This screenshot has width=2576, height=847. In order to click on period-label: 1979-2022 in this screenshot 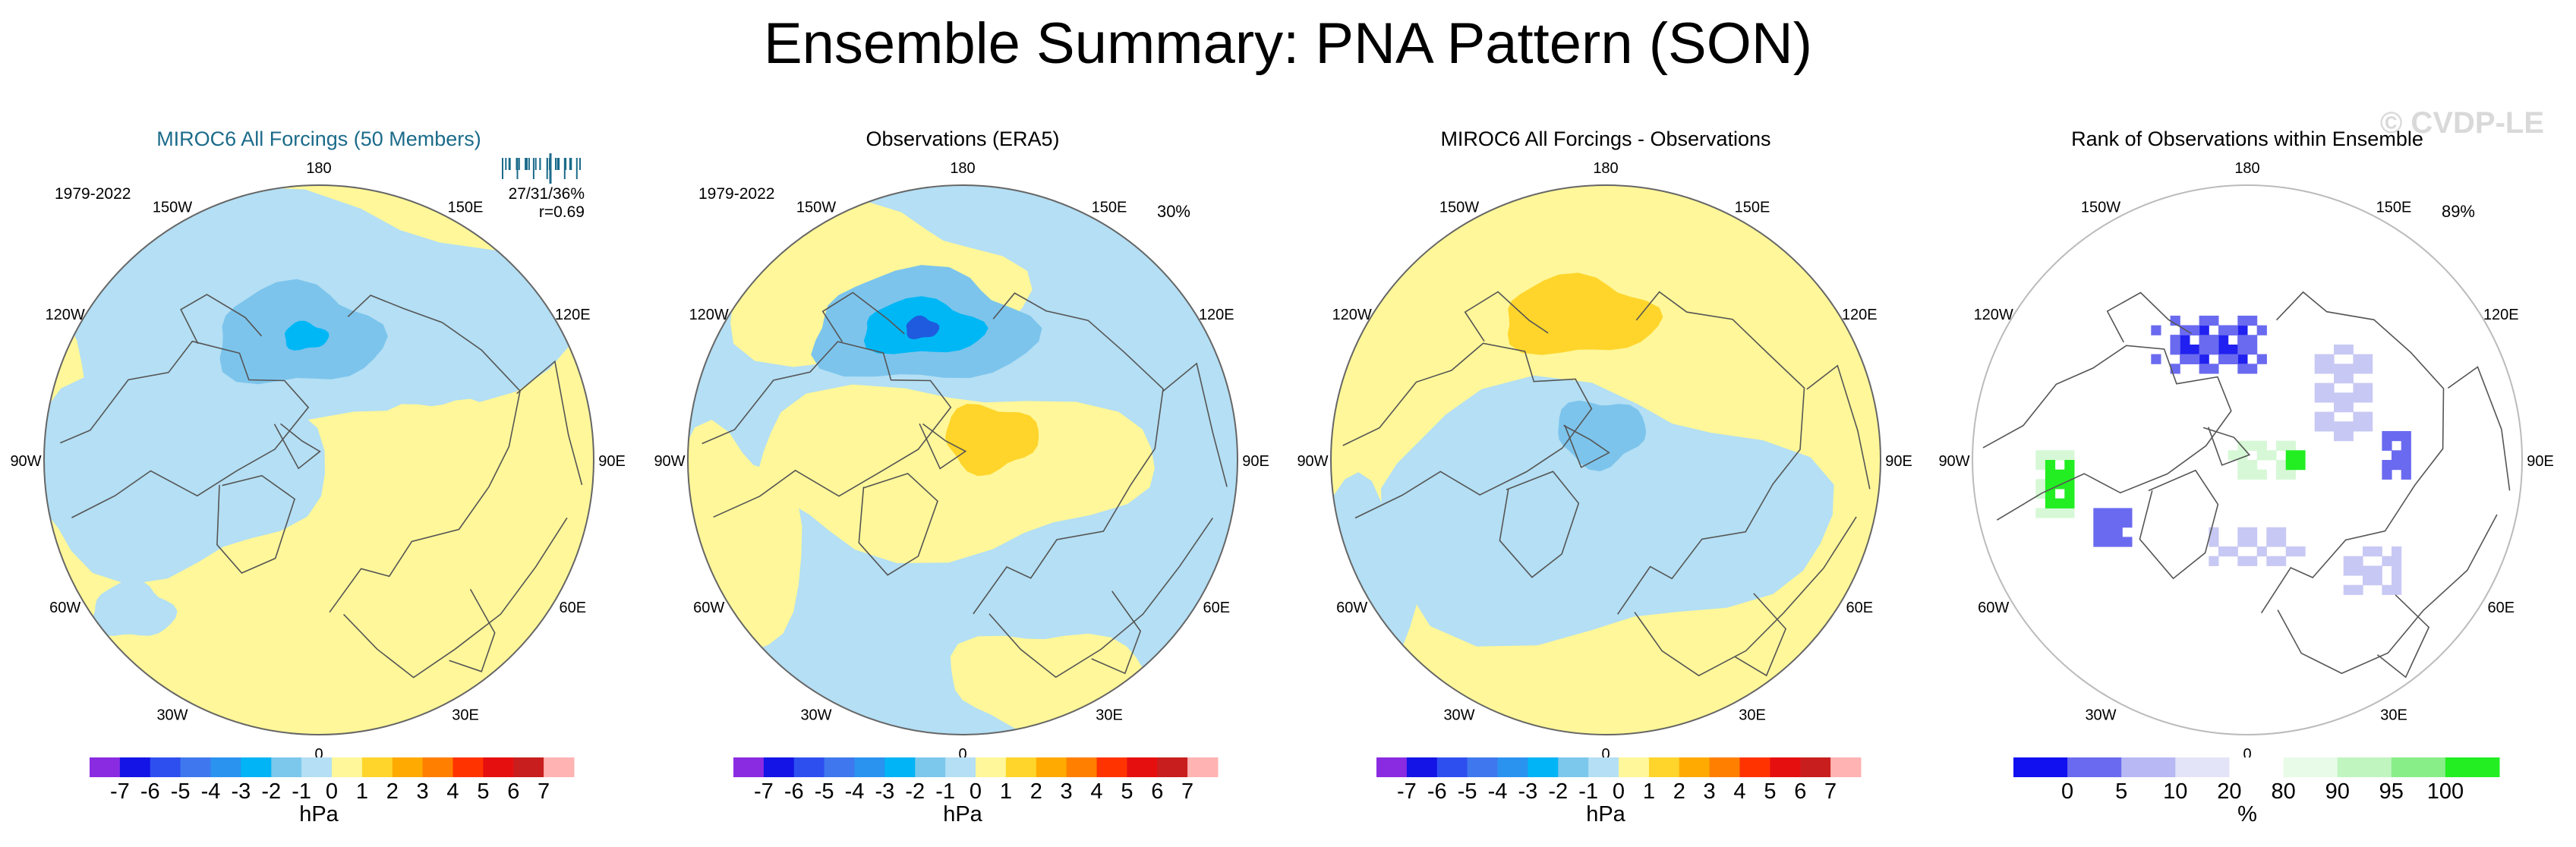, I will do `click(736, 194)`.